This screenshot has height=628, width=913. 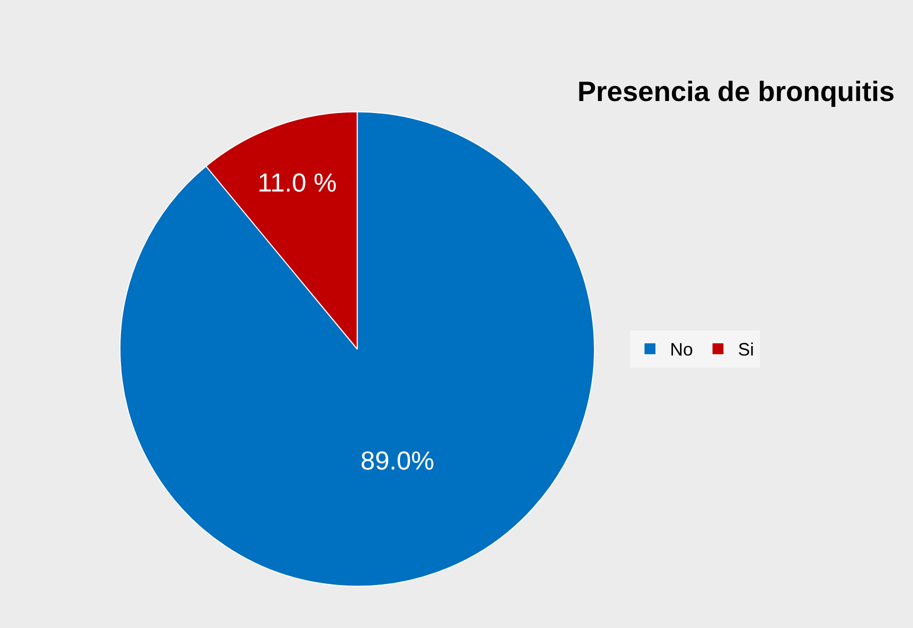 What do you see at coordinates (746, 350) in the screenshot?
I see `legend-label: Si` at bounding box center [746, 350].